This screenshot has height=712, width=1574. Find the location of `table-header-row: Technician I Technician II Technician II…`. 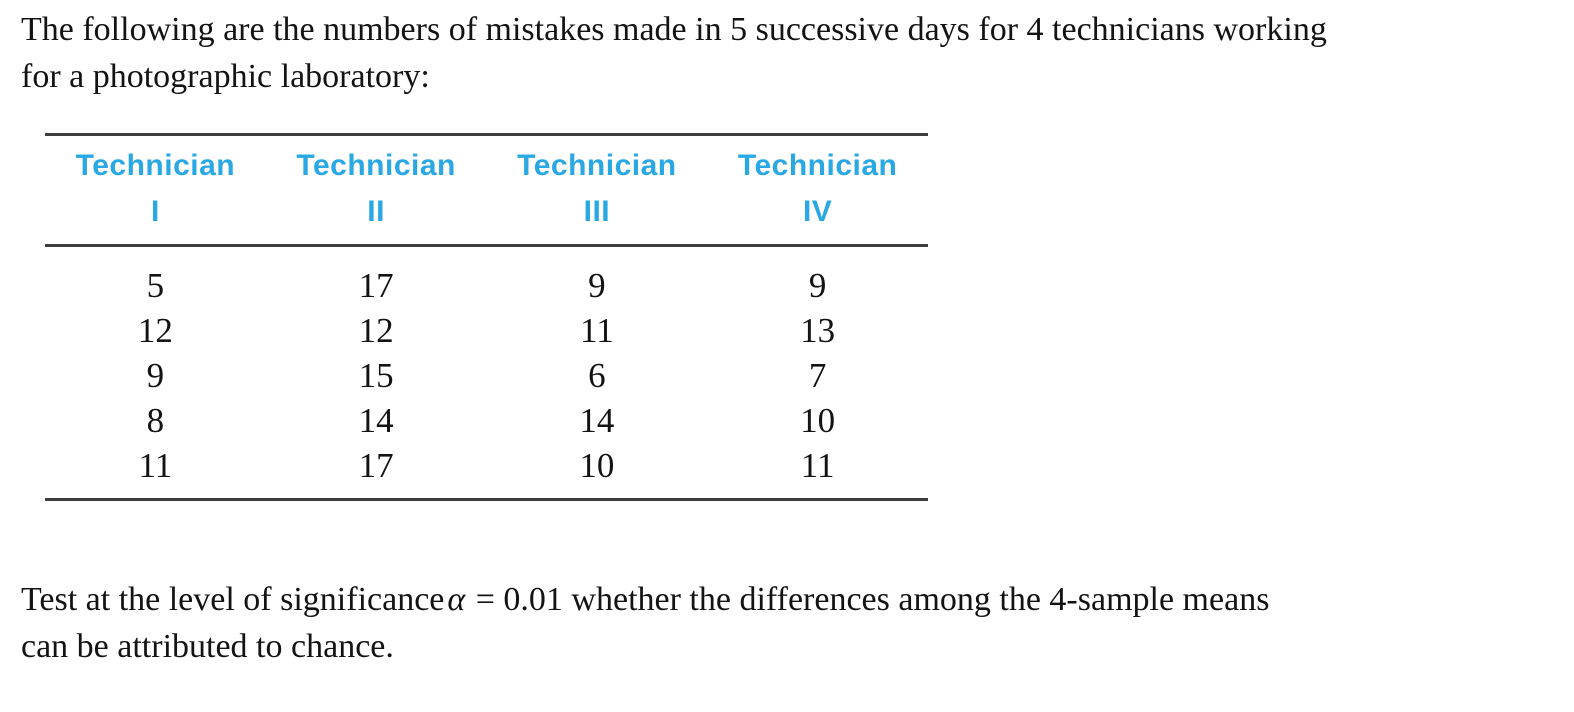

table-header-row: Technician I Technician II Technician II… is located at coordinates (486, 190).